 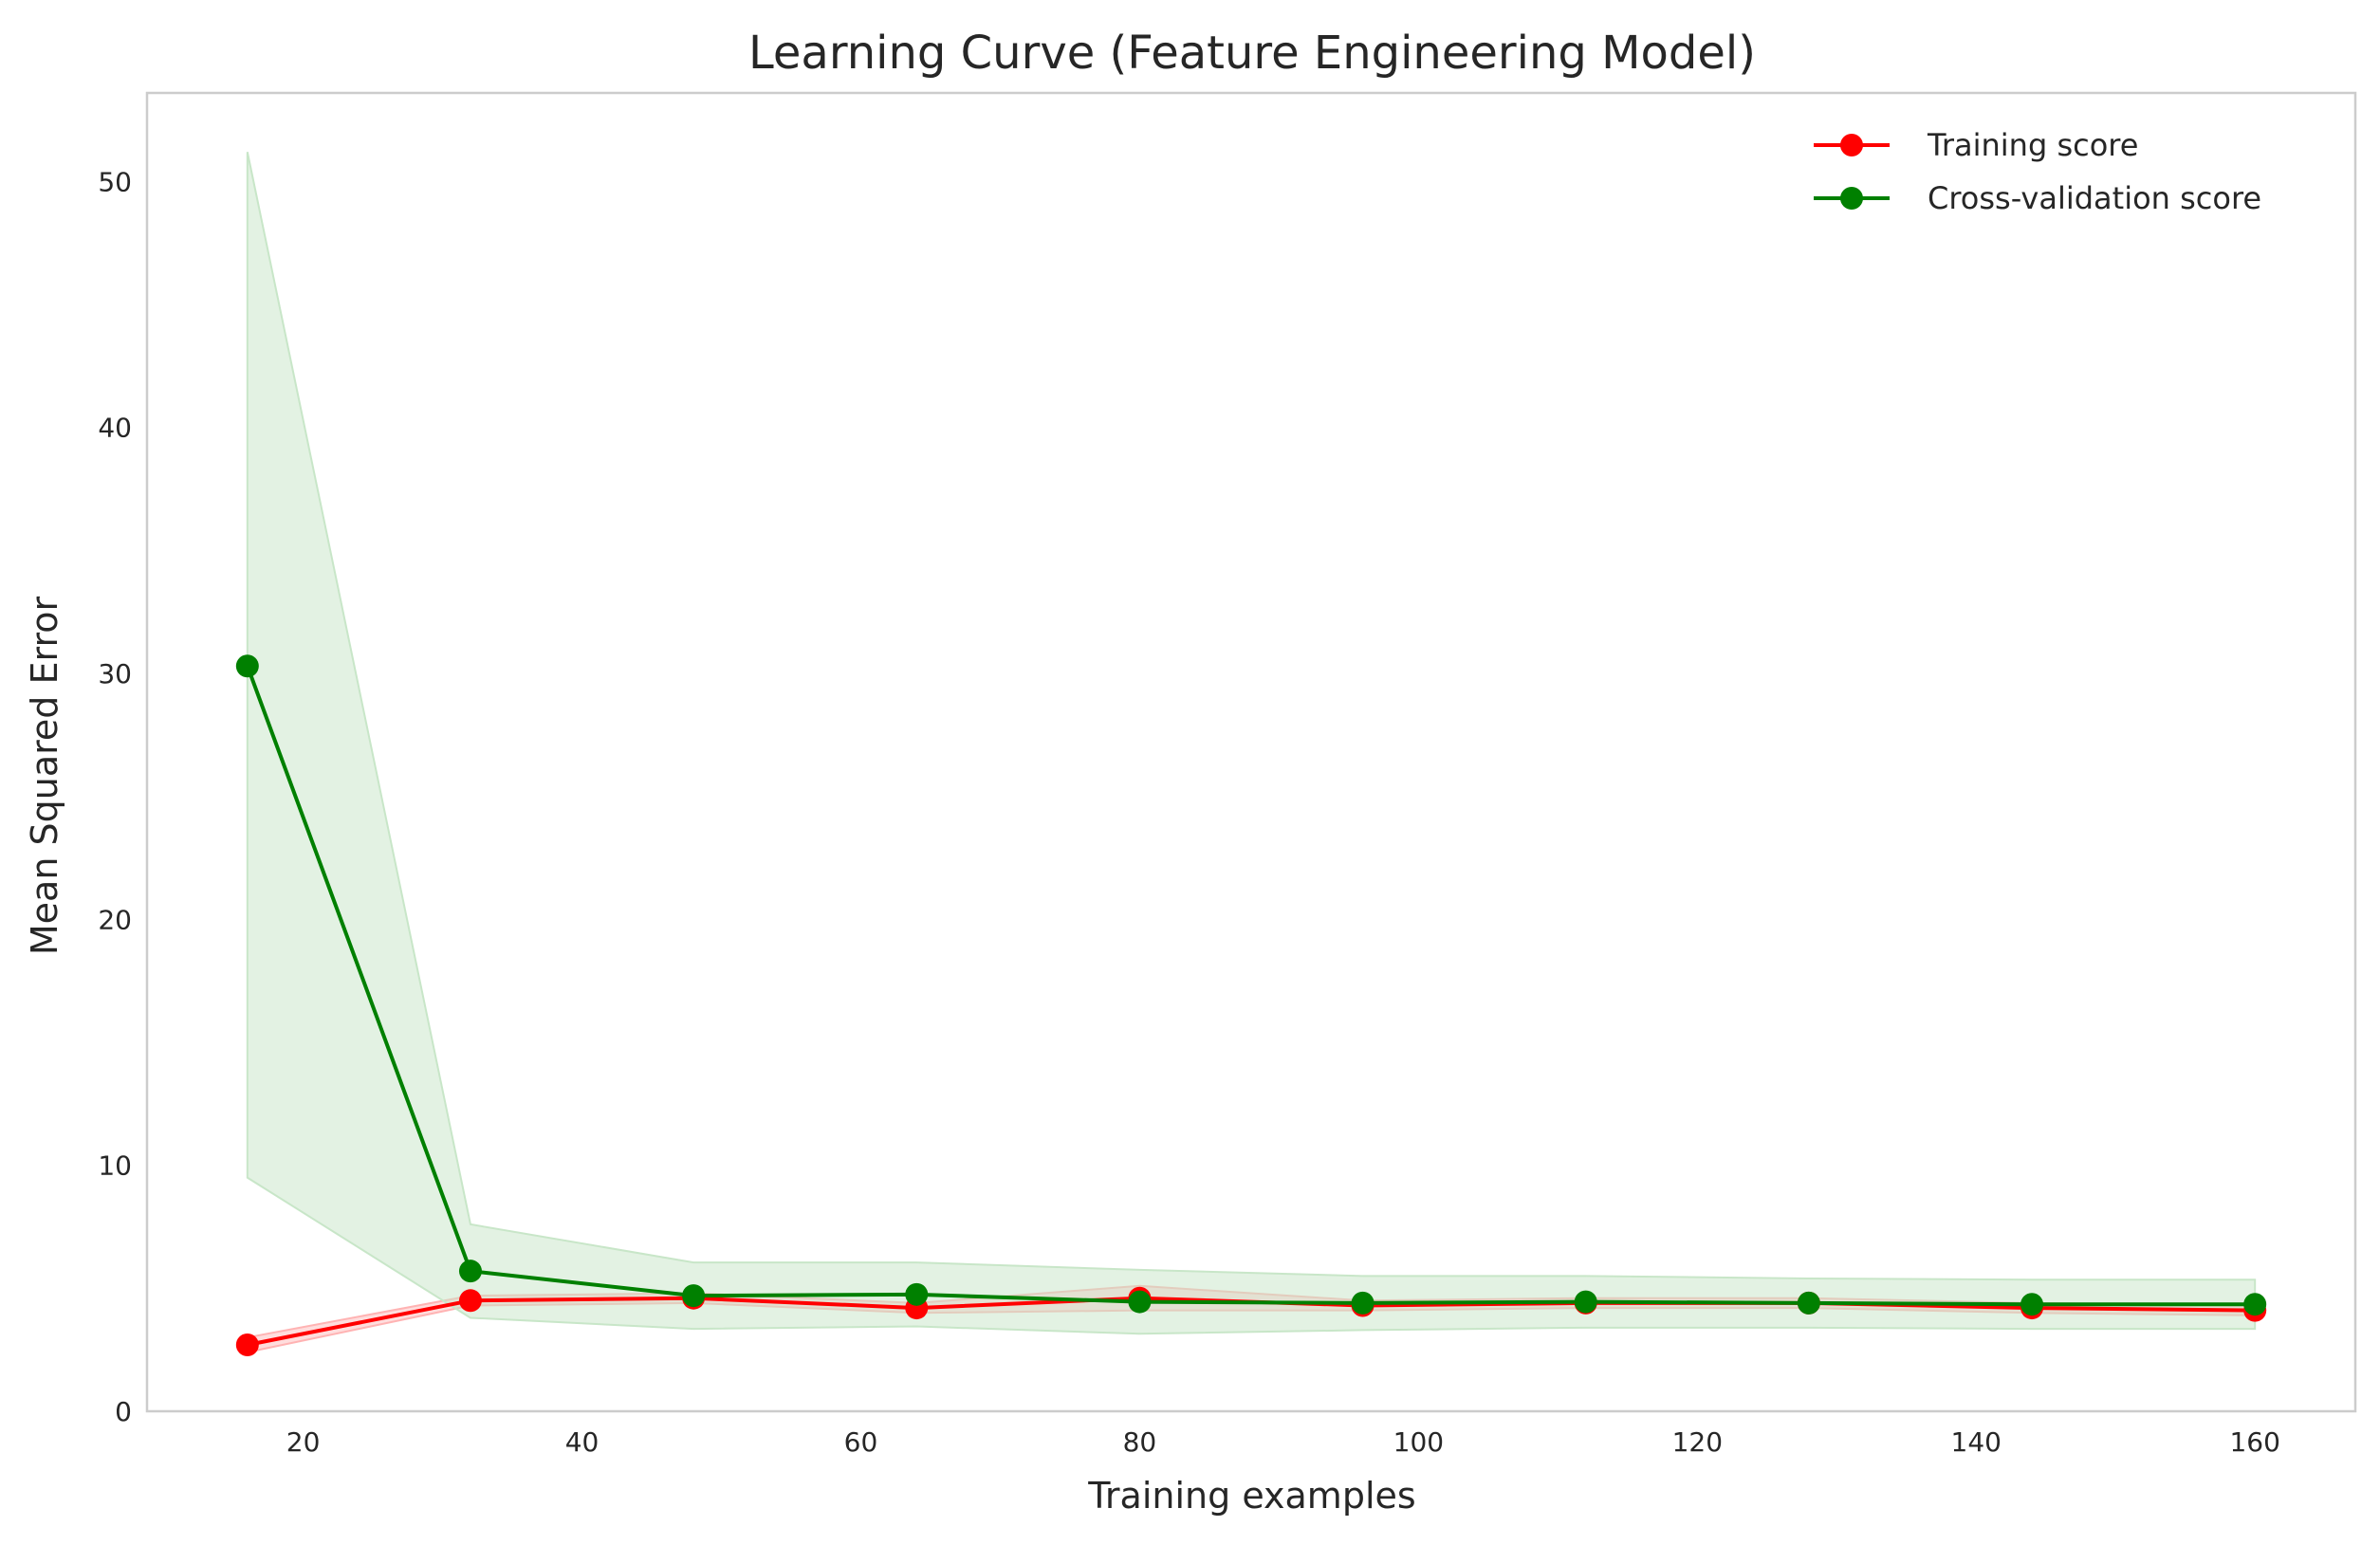 I want to click on x-tick-label-80: 80, so click(x=1140, y=1442).